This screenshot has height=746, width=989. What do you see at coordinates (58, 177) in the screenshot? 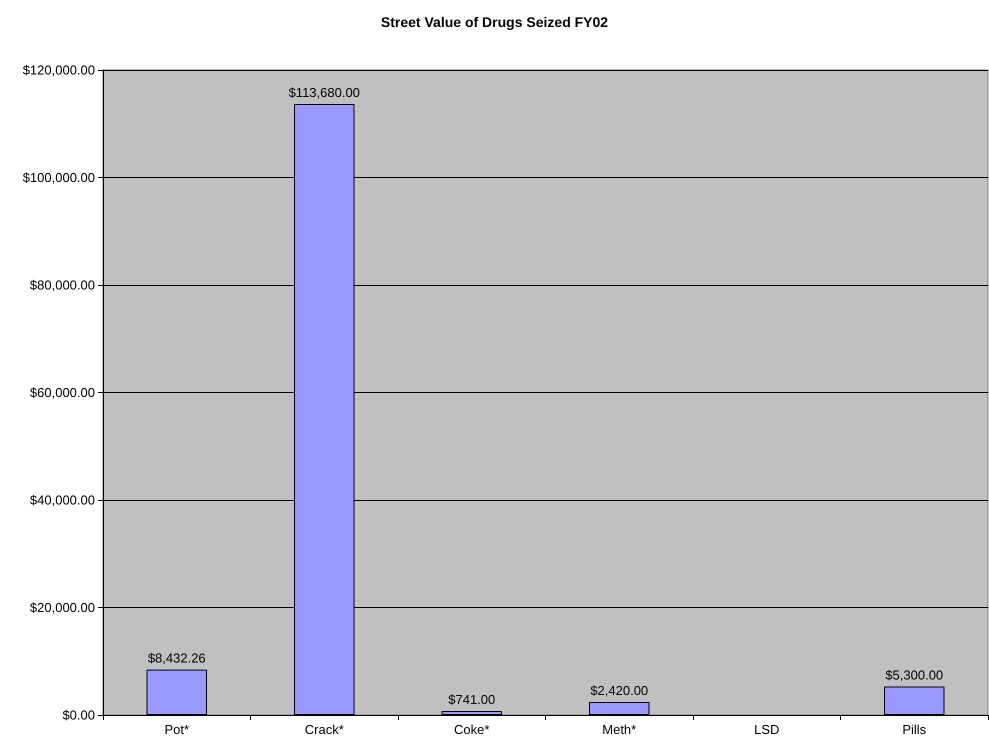
I see `y-tick-label: $100,000.00` at bounding box center [58, 177].